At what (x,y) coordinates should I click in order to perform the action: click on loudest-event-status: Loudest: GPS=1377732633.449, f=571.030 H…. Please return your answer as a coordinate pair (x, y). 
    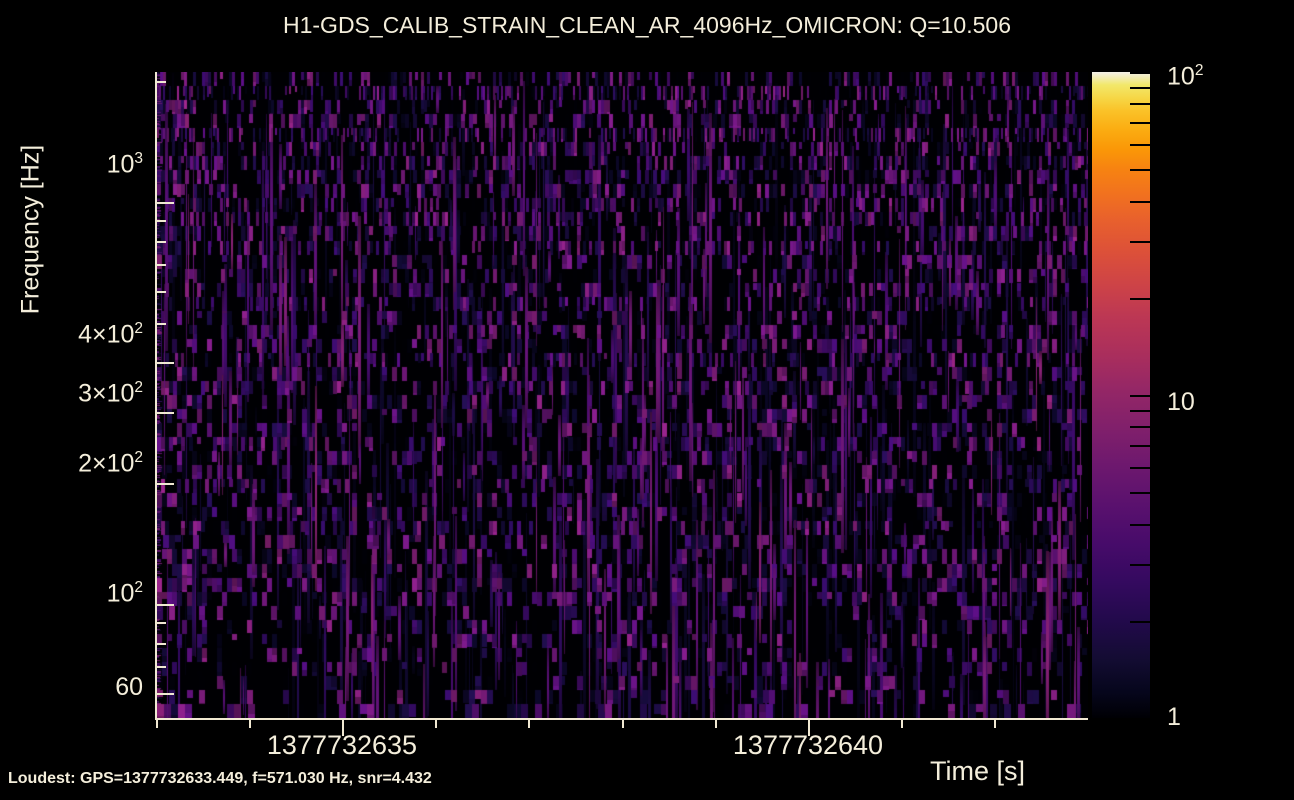
    Looking at the image, I should click on (220, 778).